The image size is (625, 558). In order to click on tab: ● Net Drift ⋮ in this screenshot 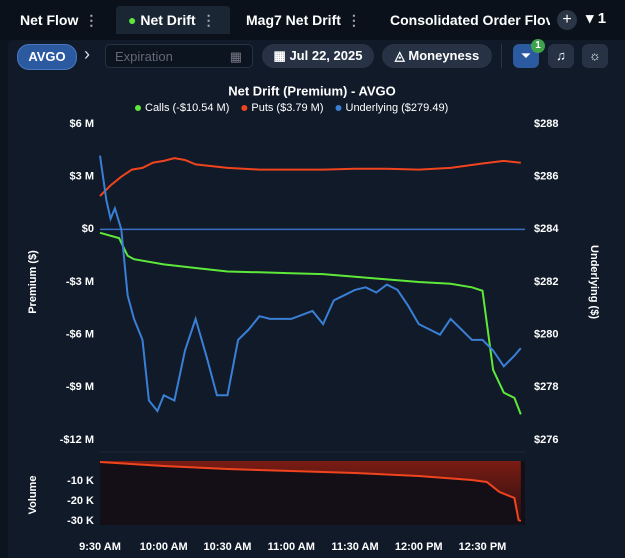, I will do `click(173, 20)`.